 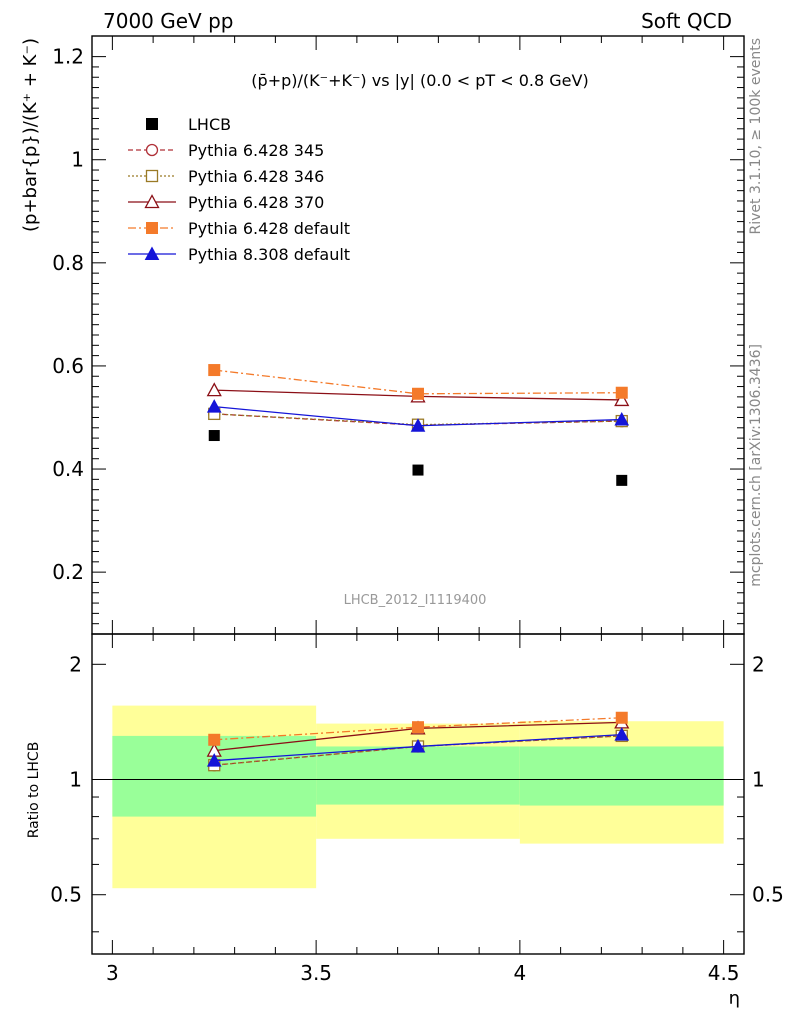 I want to click on header-left: 7000 GeV pp, so click(x=168, y=21).